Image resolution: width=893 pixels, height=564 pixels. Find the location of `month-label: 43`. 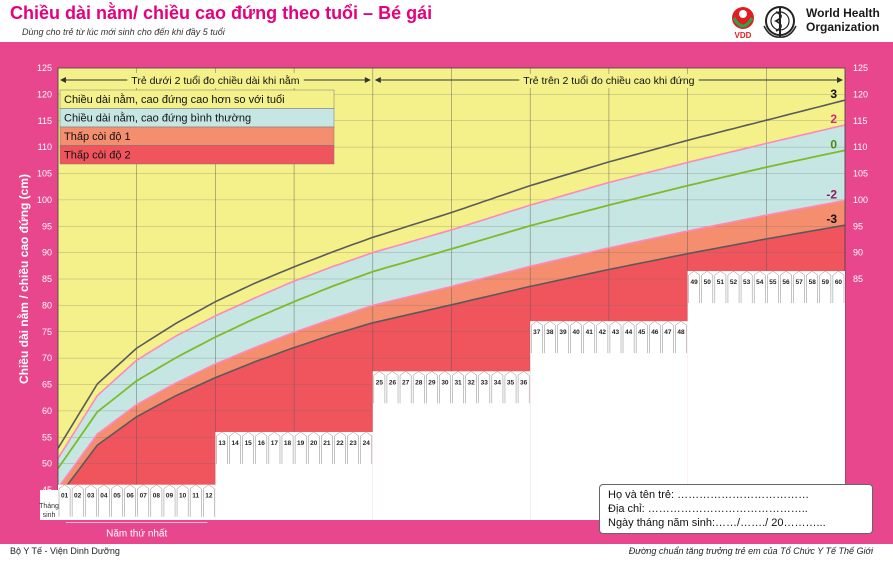

month-label: 43 is located at coordinates (616, 332).